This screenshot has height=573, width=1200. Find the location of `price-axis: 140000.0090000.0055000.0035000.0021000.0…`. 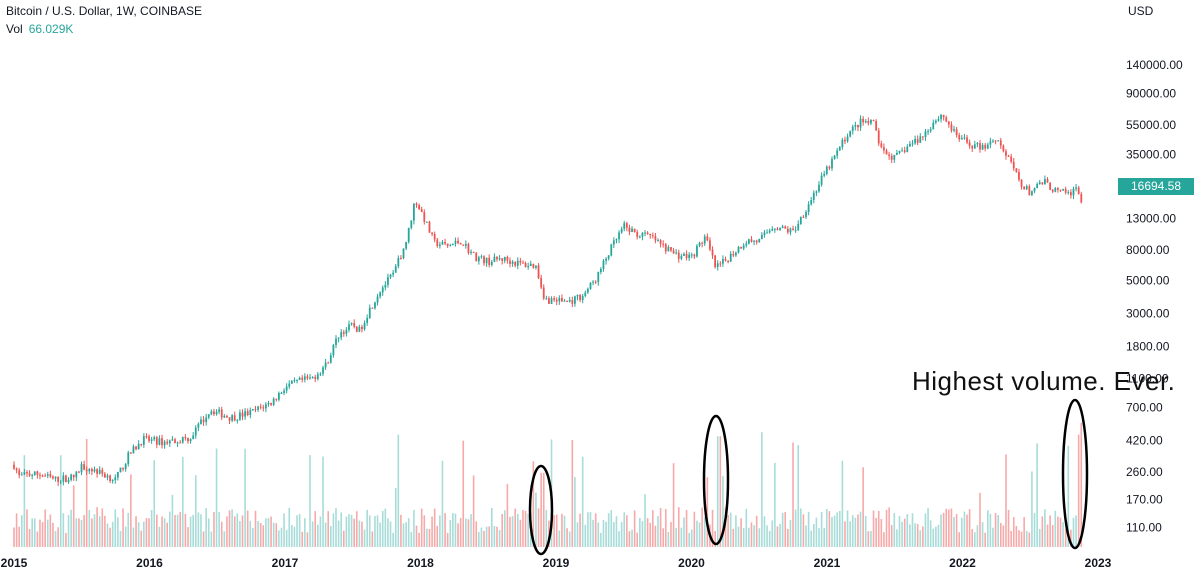

price-axis: 140000.0090000.0055000.0035000.0021000.0… is located at coordinates (1154, 296).